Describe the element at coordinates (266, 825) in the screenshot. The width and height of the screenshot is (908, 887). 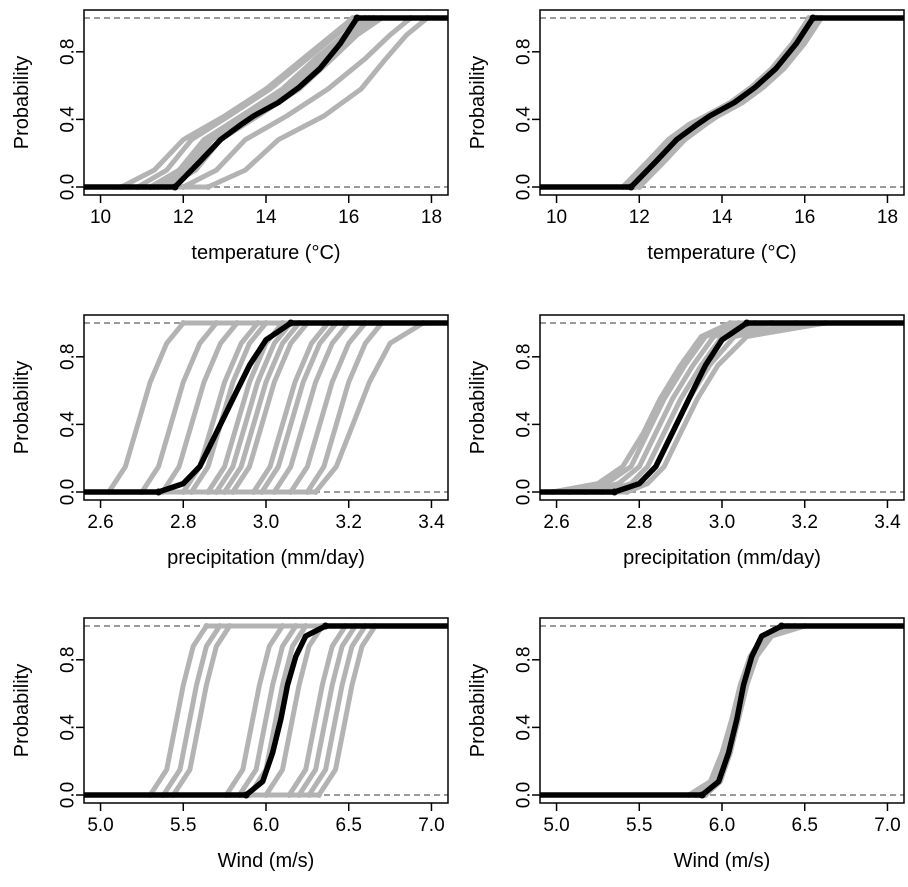
I see `x-tick-label: 6.0` at that location.